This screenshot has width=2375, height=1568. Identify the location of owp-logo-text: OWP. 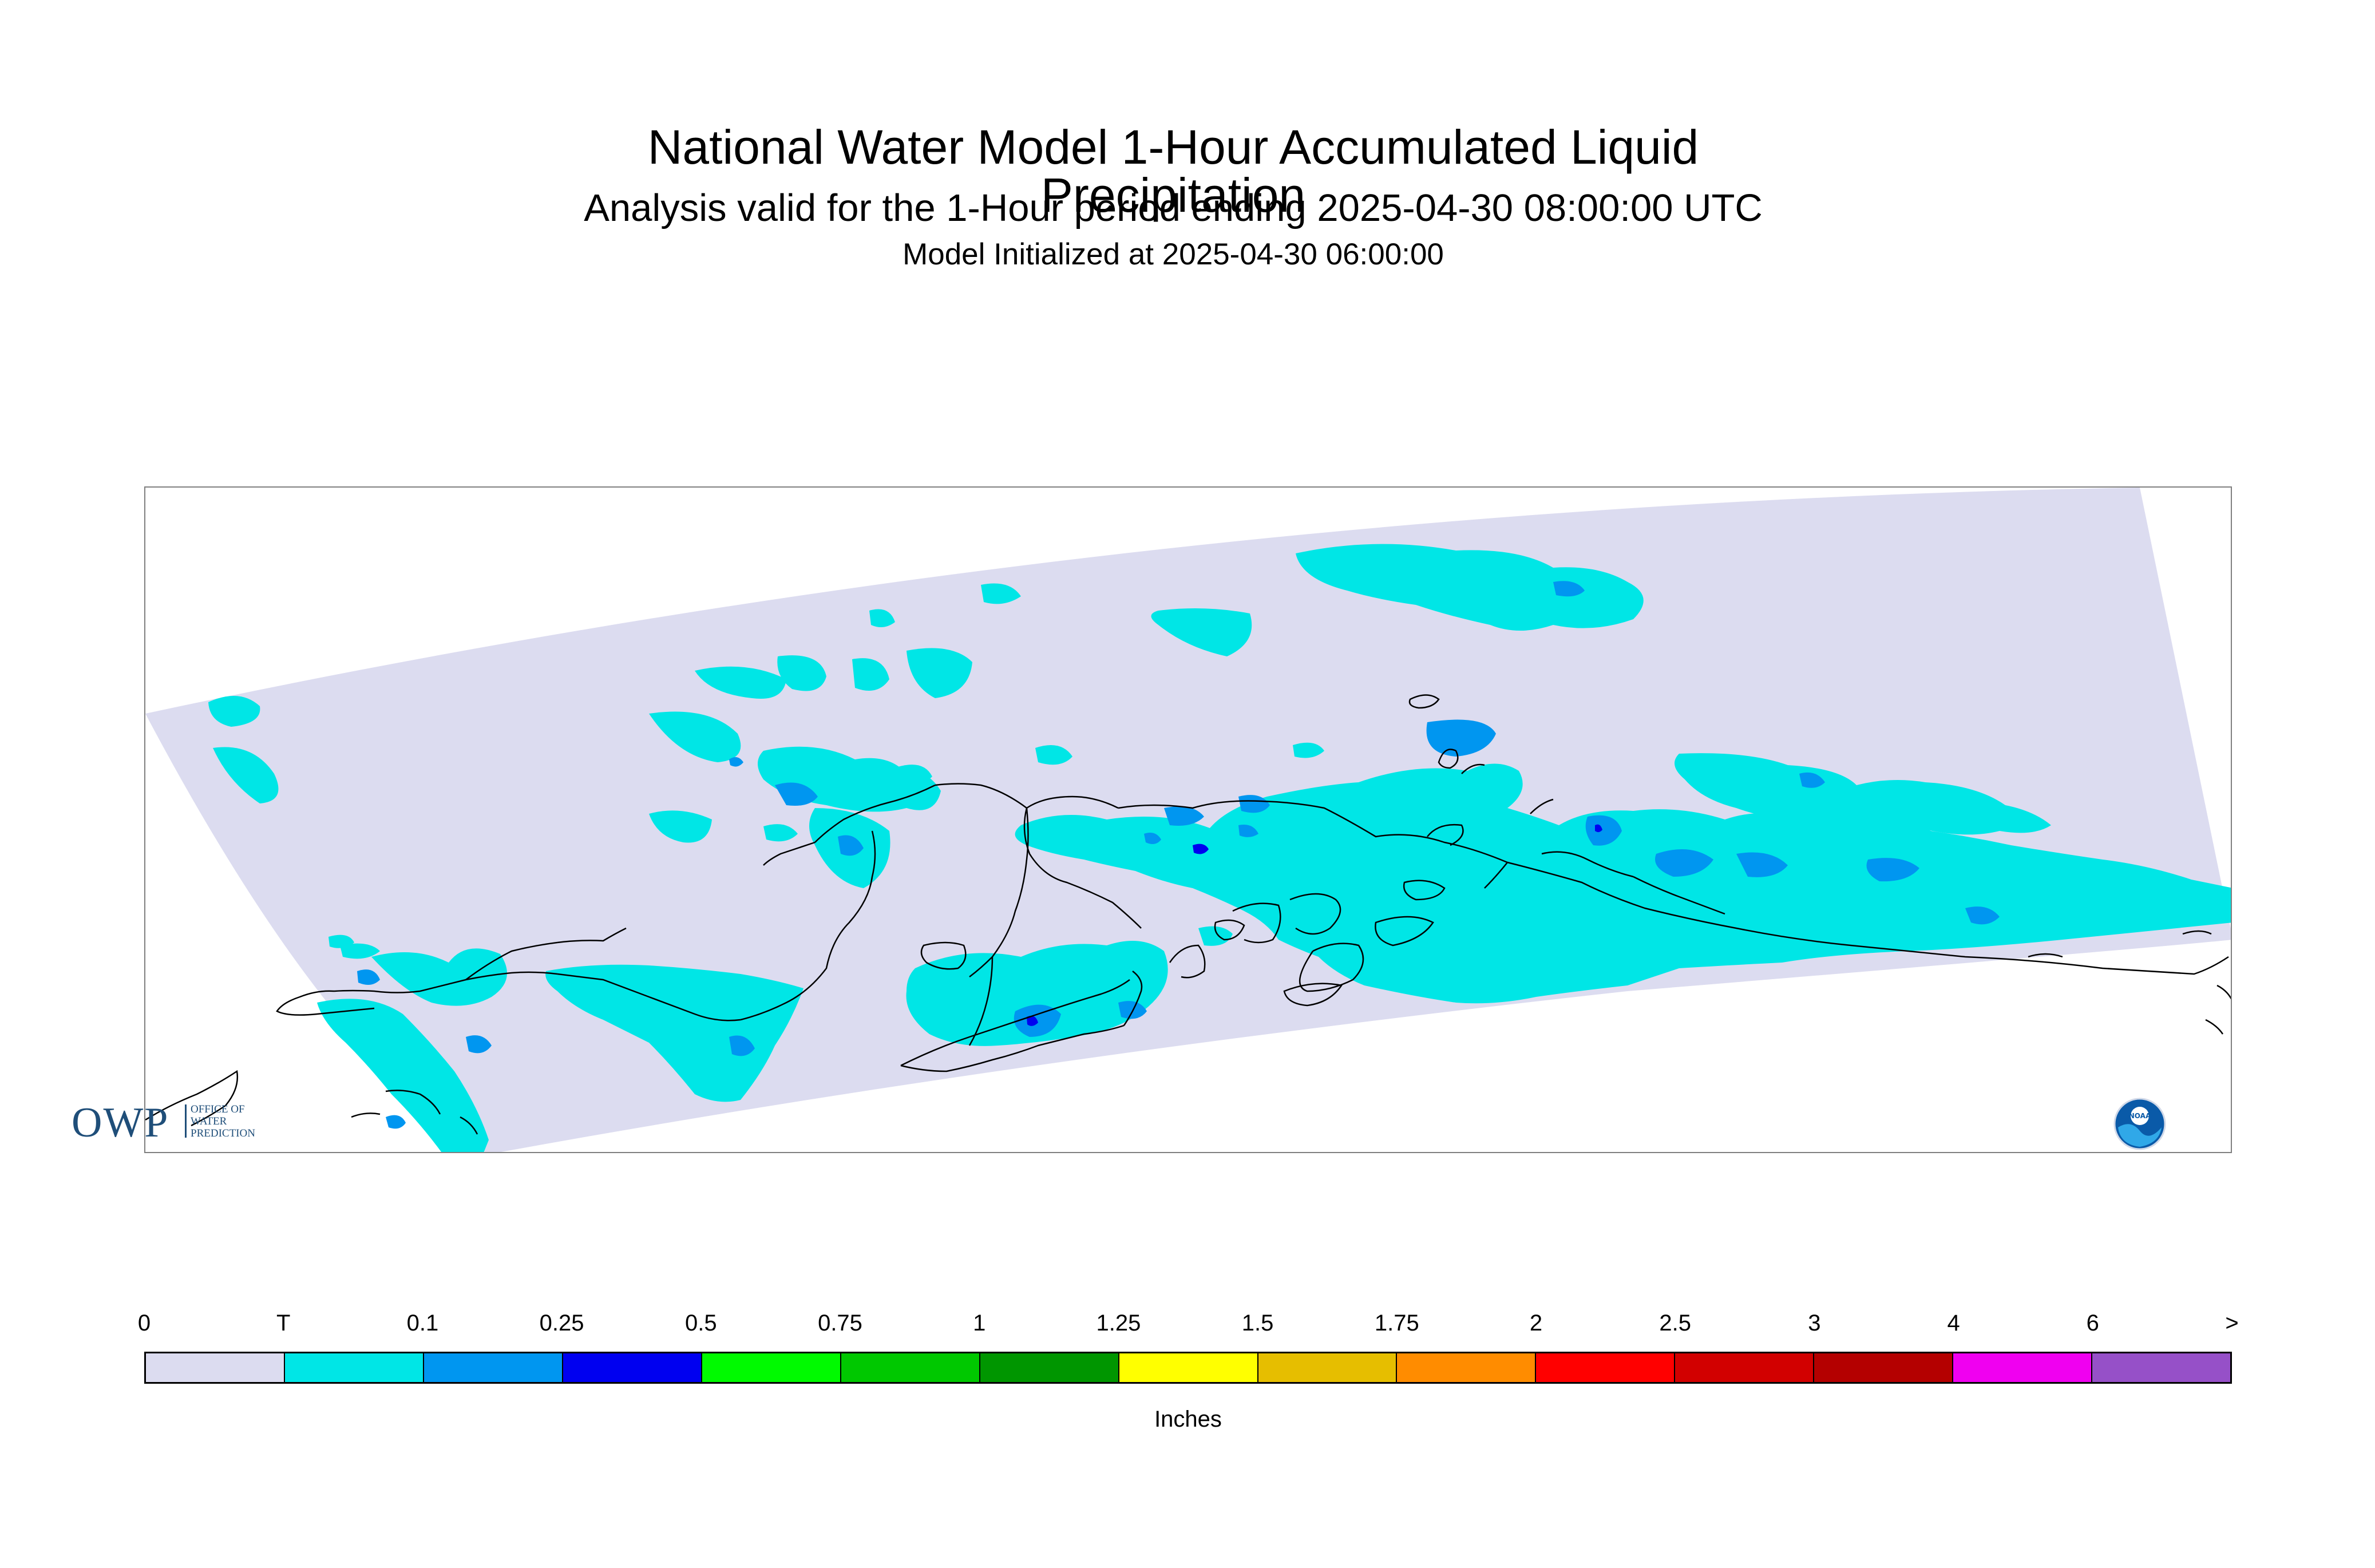
(121, 1122).